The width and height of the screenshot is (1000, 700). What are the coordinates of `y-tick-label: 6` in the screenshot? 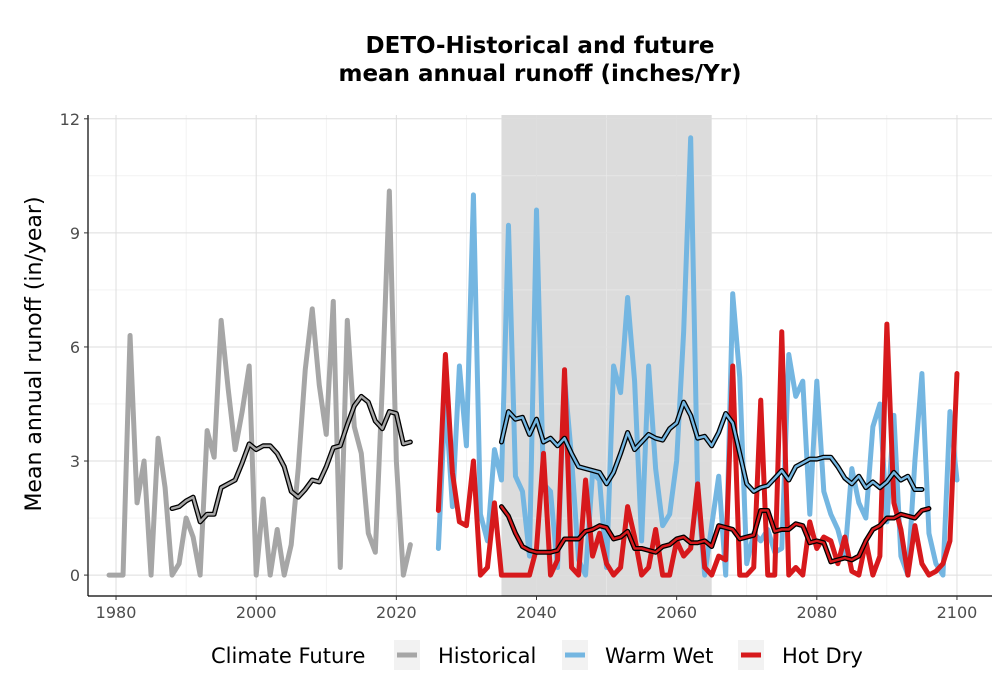 It's located at (75, 347).